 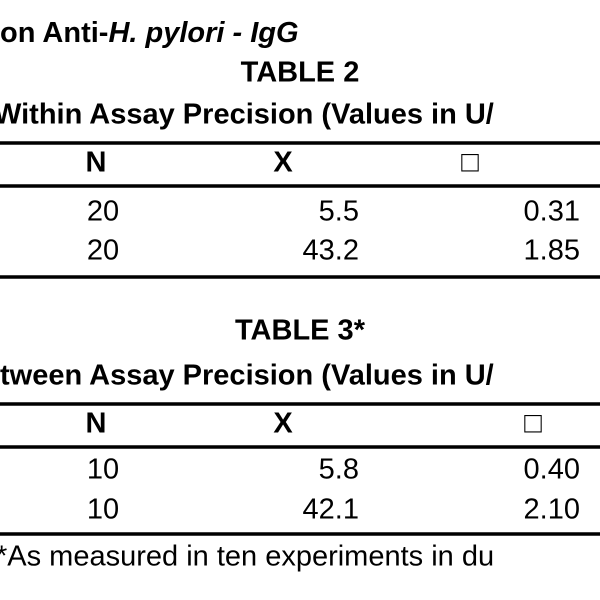 I want to click on table-subtitle: tween Assay Precision (Values in U/, so click(x=247, y=376).